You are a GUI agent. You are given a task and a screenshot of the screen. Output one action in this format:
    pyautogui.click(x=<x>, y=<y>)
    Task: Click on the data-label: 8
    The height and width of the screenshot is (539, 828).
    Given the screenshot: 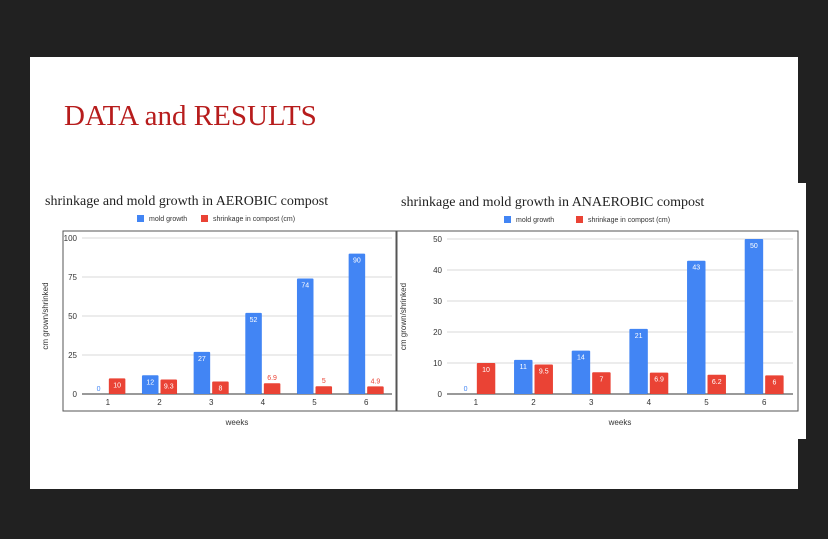 What is the action you would take?
    pyautogui.click(x=220, y=389)
    